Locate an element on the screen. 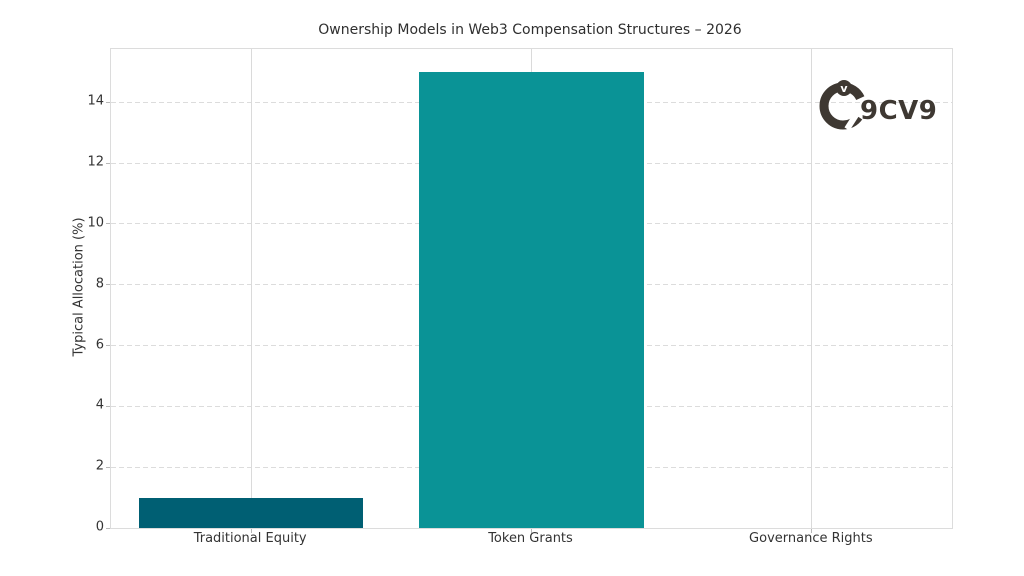 The image size is (1024, 576). y-tick-label: 14 is located at coordinates (95, 101).